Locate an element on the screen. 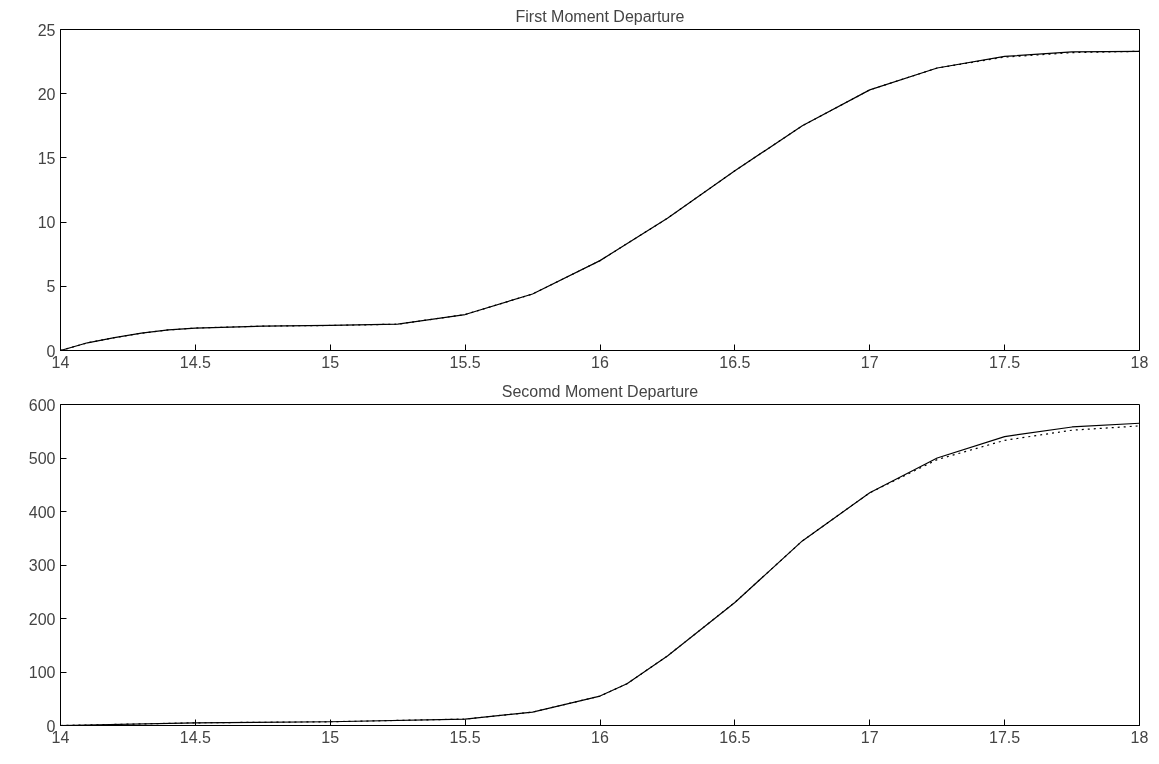  y-tick-label: 100 is located at coordinates (42, 672).